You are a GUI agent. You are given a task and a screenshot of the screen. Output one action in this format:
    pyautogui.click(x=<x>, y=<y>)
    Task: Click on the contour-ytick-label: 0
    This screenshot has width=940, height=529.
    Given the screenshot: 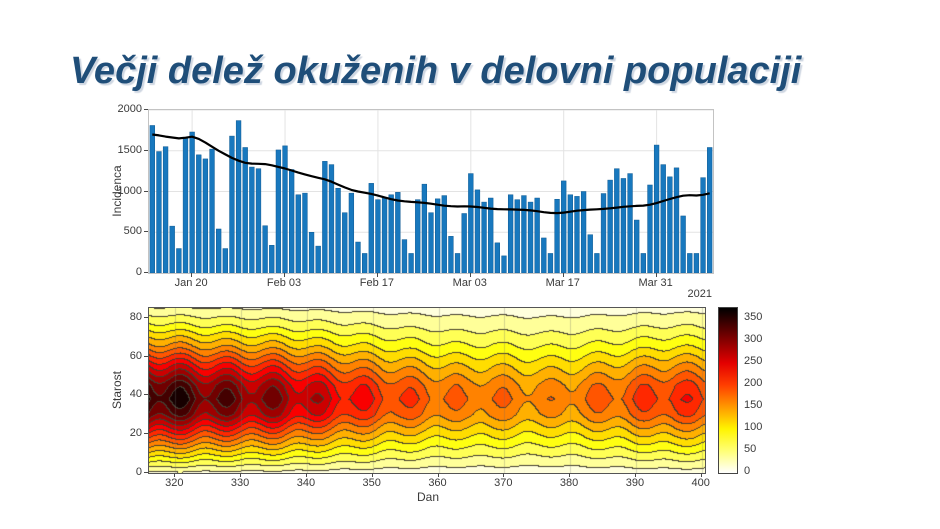 What is the action you would take?
    pyautogui.click(x=138, y=472)
    